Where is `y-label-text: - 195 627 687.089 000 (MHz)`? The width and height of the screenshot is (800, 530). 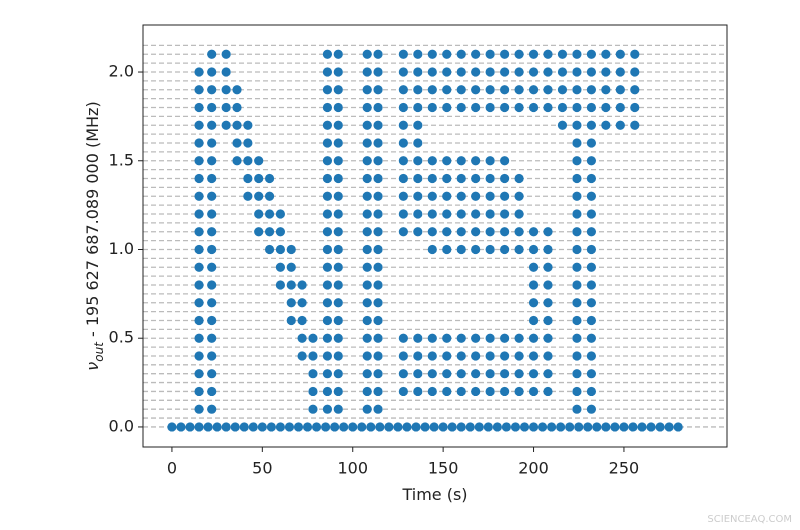 y-label-text: - 195 627 687.089 000 (MHz) is located at coordinates (92, 221).